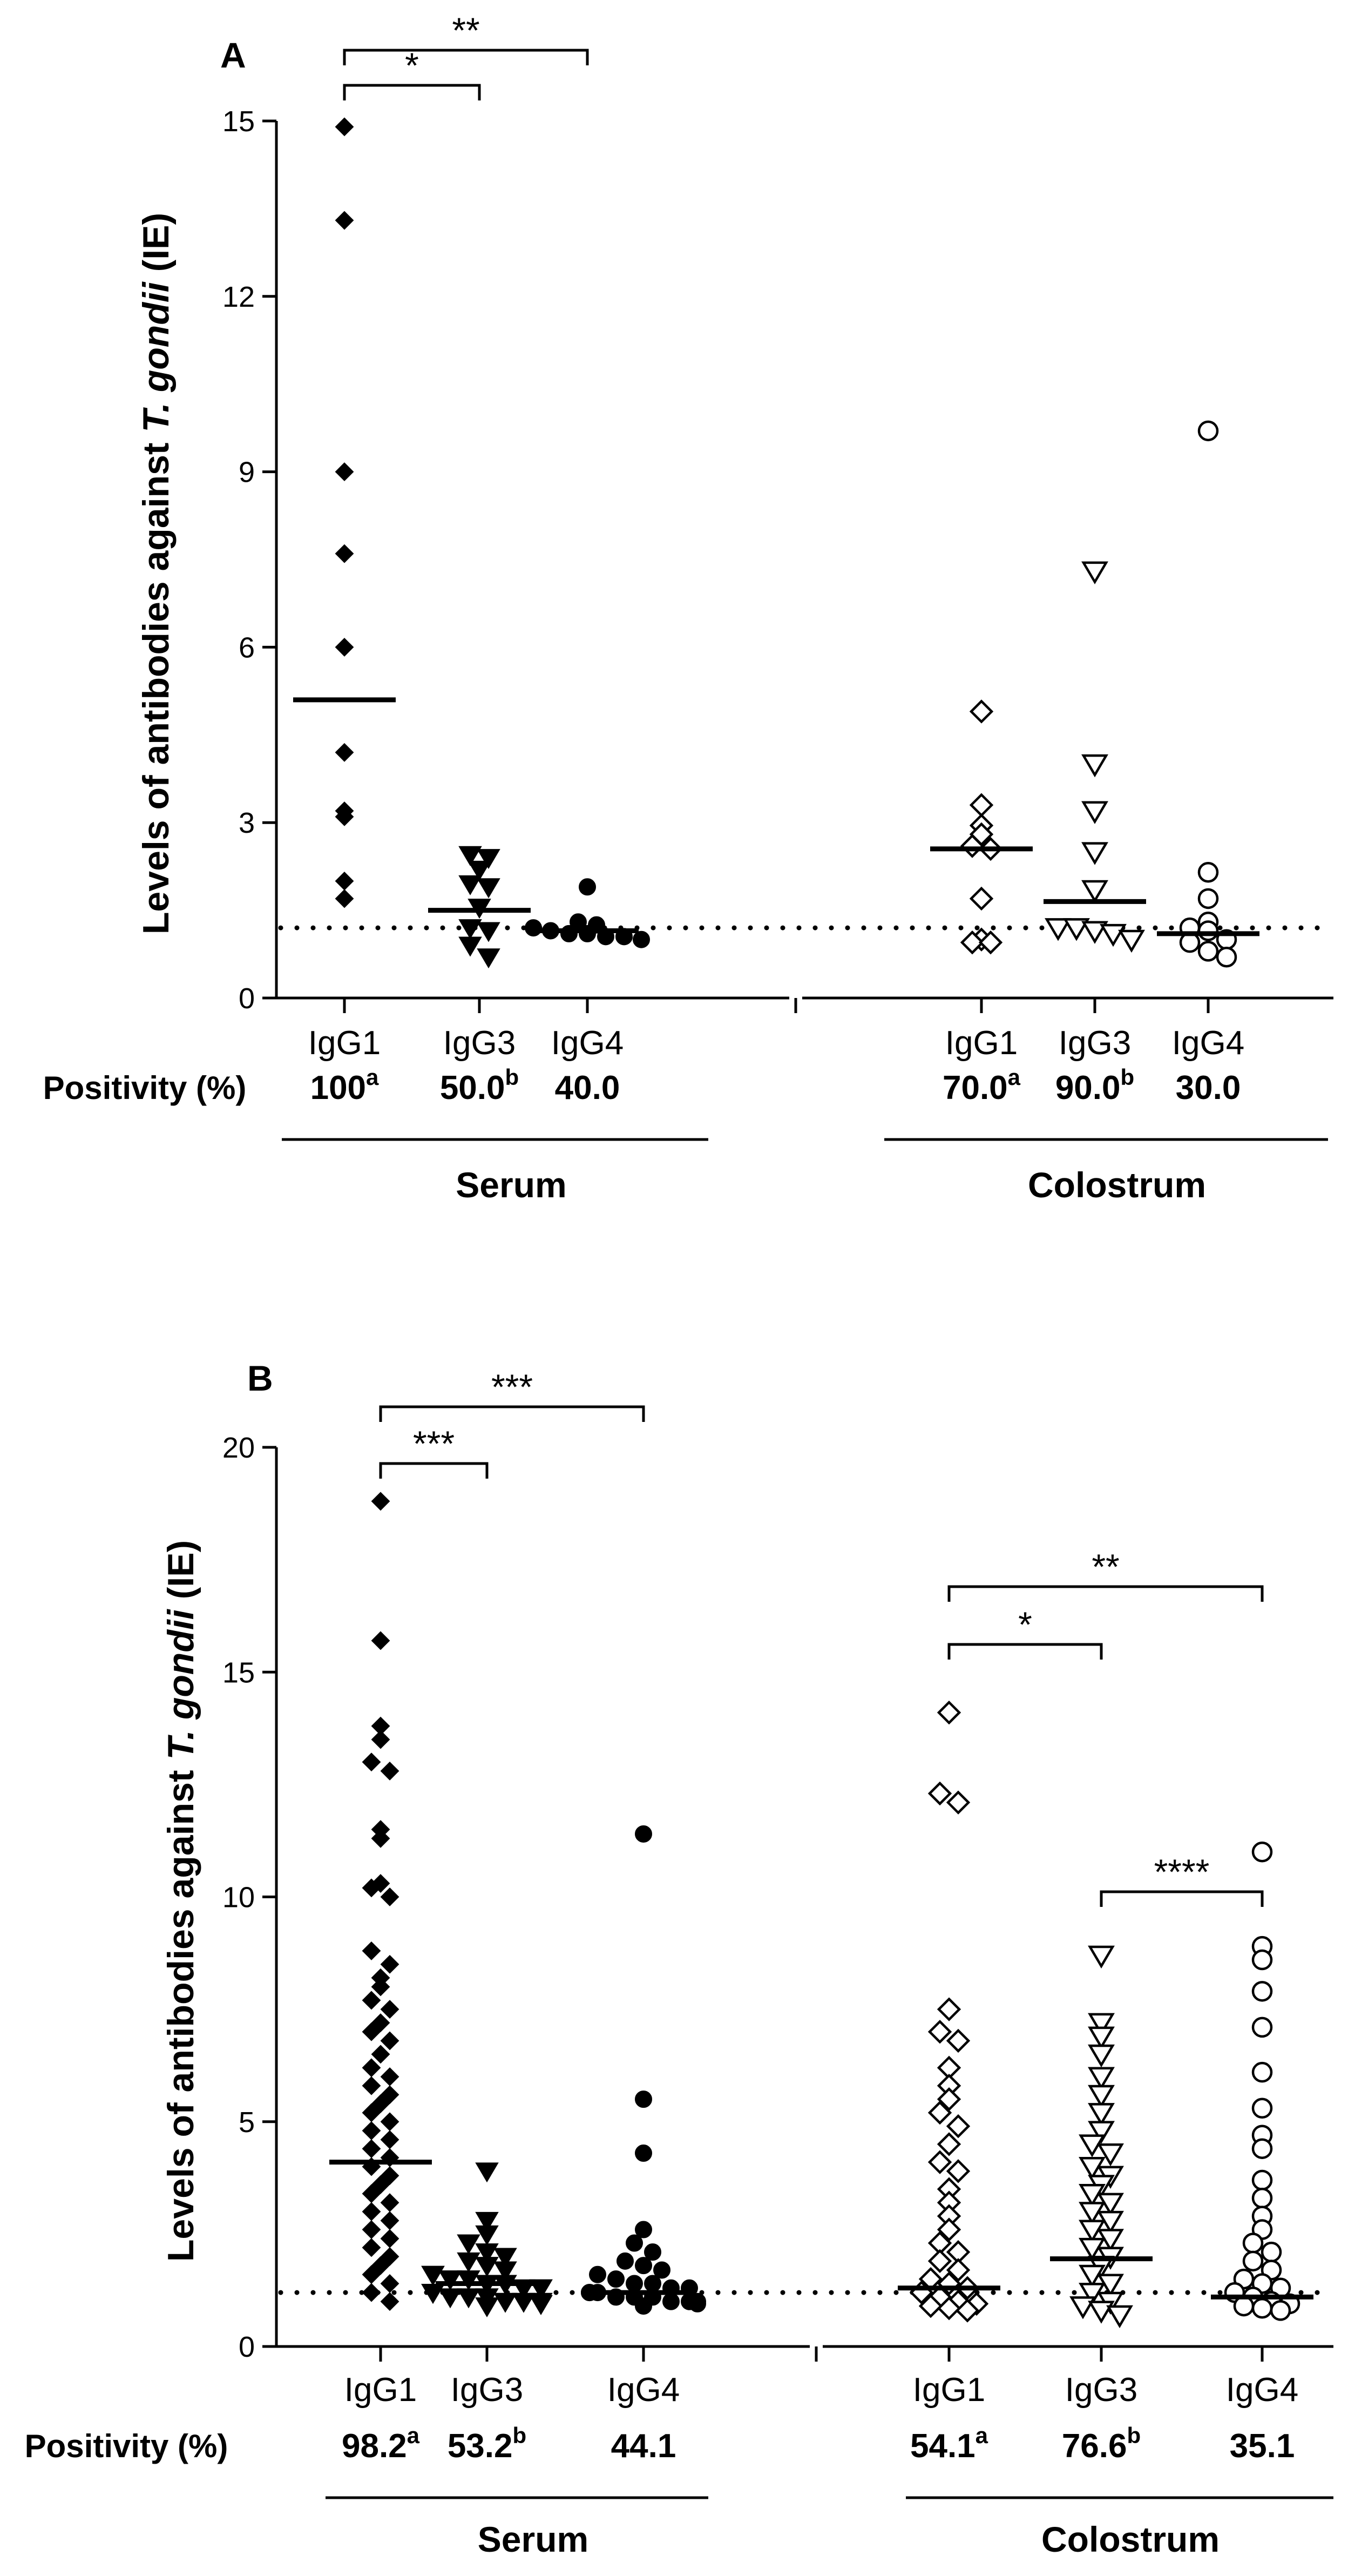 The image size is (1348, 2576). Describe the element at coordinates (472, 1088) in the screenshot. I see `positivity-number: 50.0` at that location.